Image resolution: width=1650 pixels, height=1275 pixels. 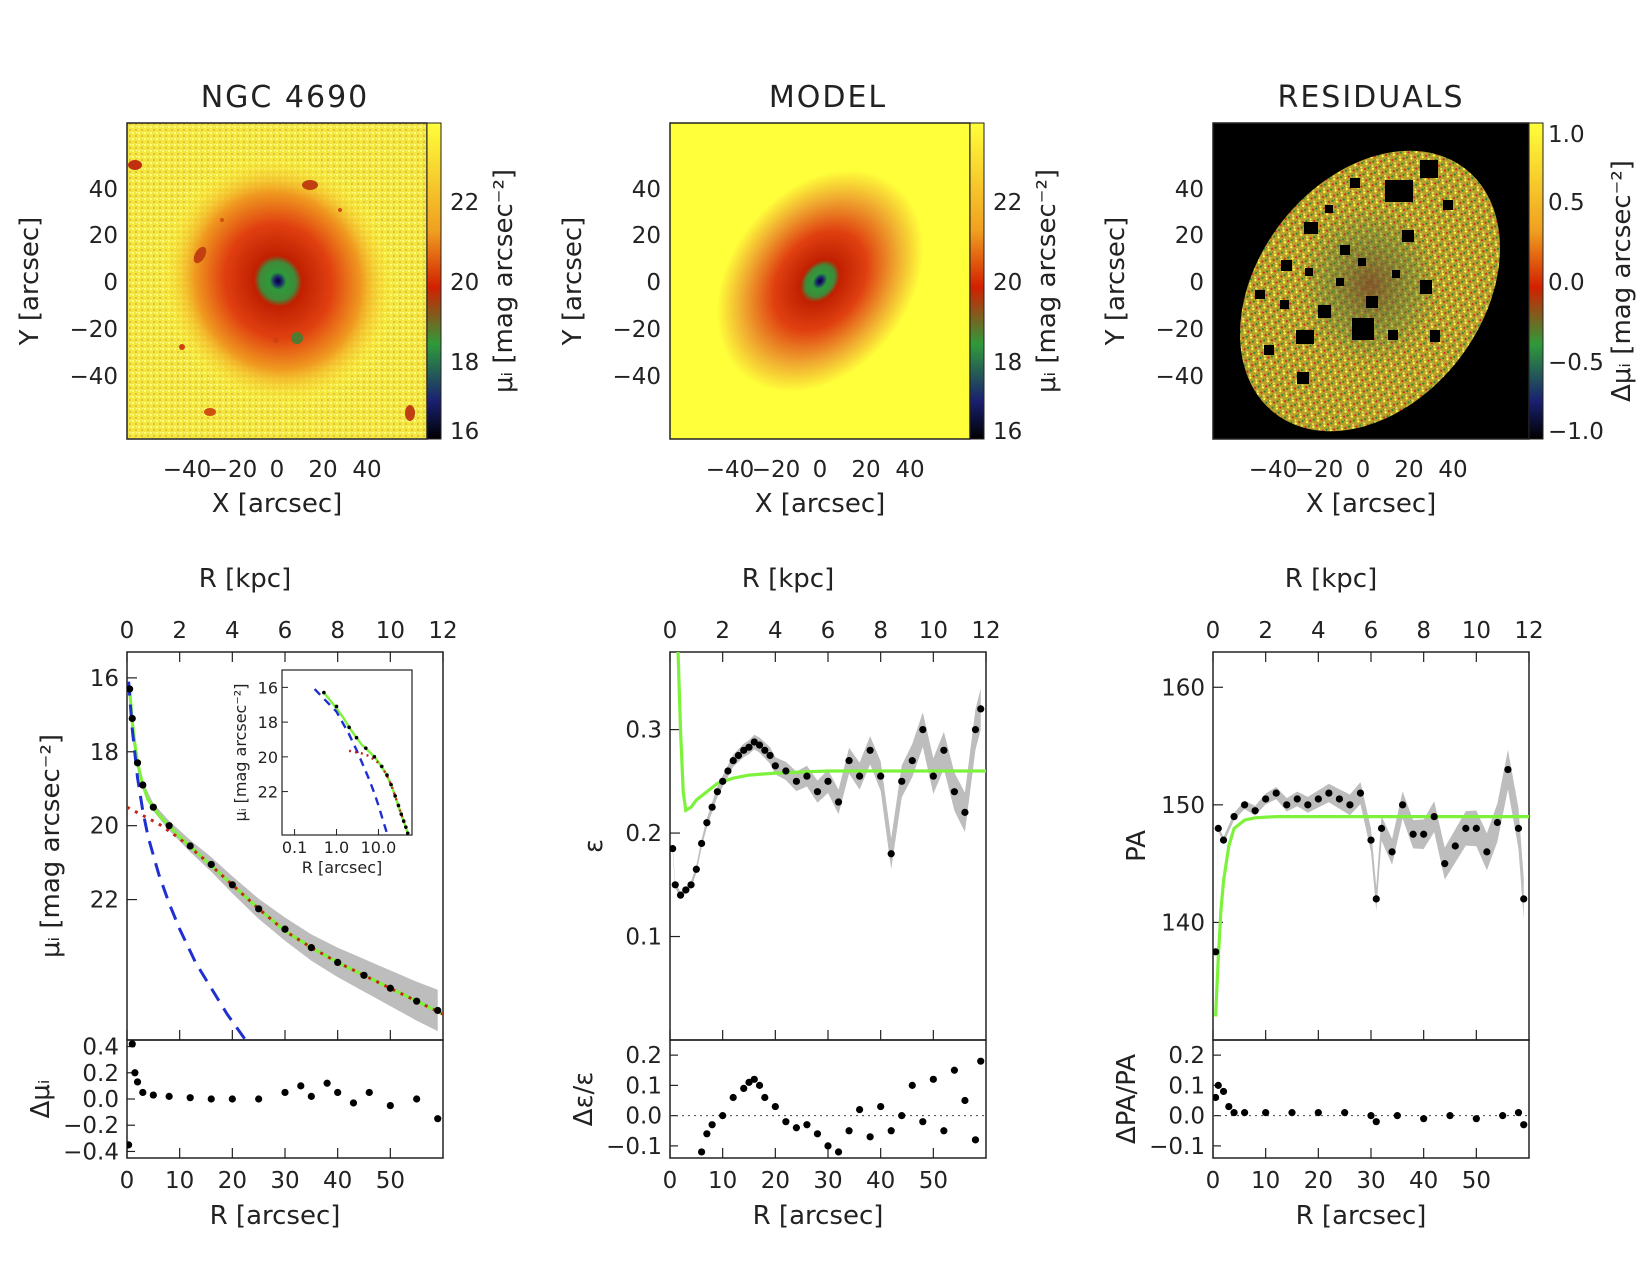 I want to click on plot-area, so click(x=285, y=860).